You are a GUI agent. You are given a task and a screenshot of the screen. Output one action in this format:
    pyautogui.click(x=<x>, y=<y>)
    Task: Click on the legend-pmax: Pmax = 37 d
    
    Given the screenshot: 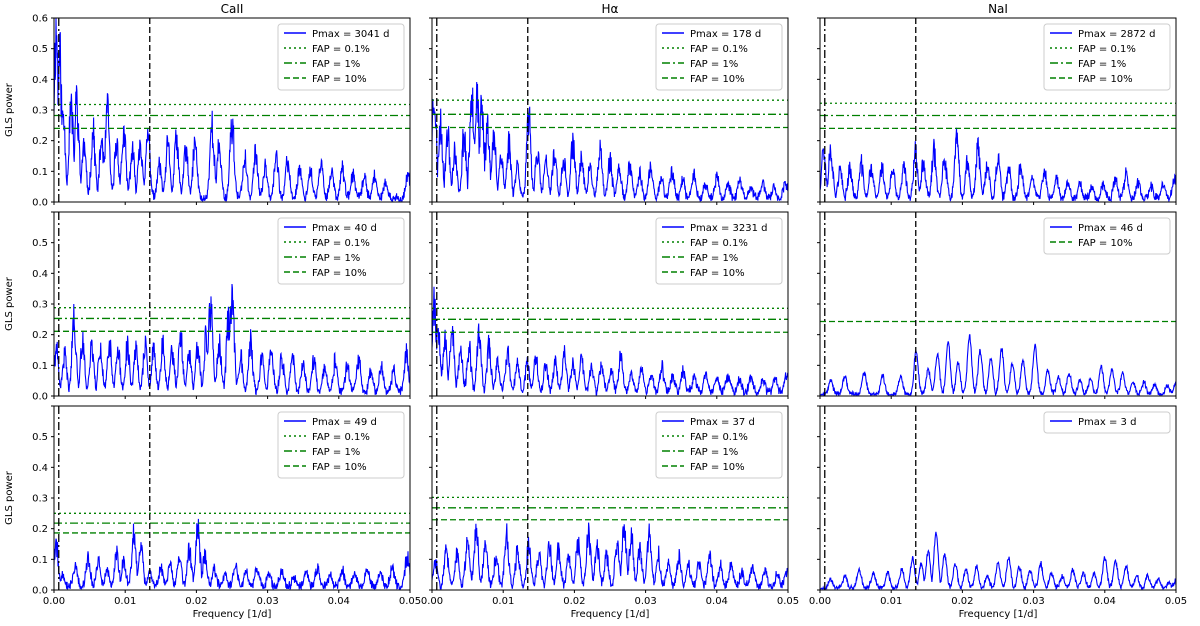 What is the action you would take?
    pyautogui.click(x=722, y=422)
    